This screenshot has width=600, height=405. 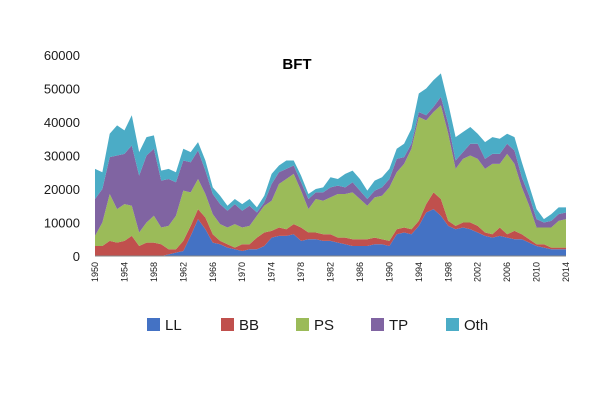 What do you see at coordinates (62, 156) in the screenshot?
I see `y-tick-label: 30000` at bounding box center [62, 156].